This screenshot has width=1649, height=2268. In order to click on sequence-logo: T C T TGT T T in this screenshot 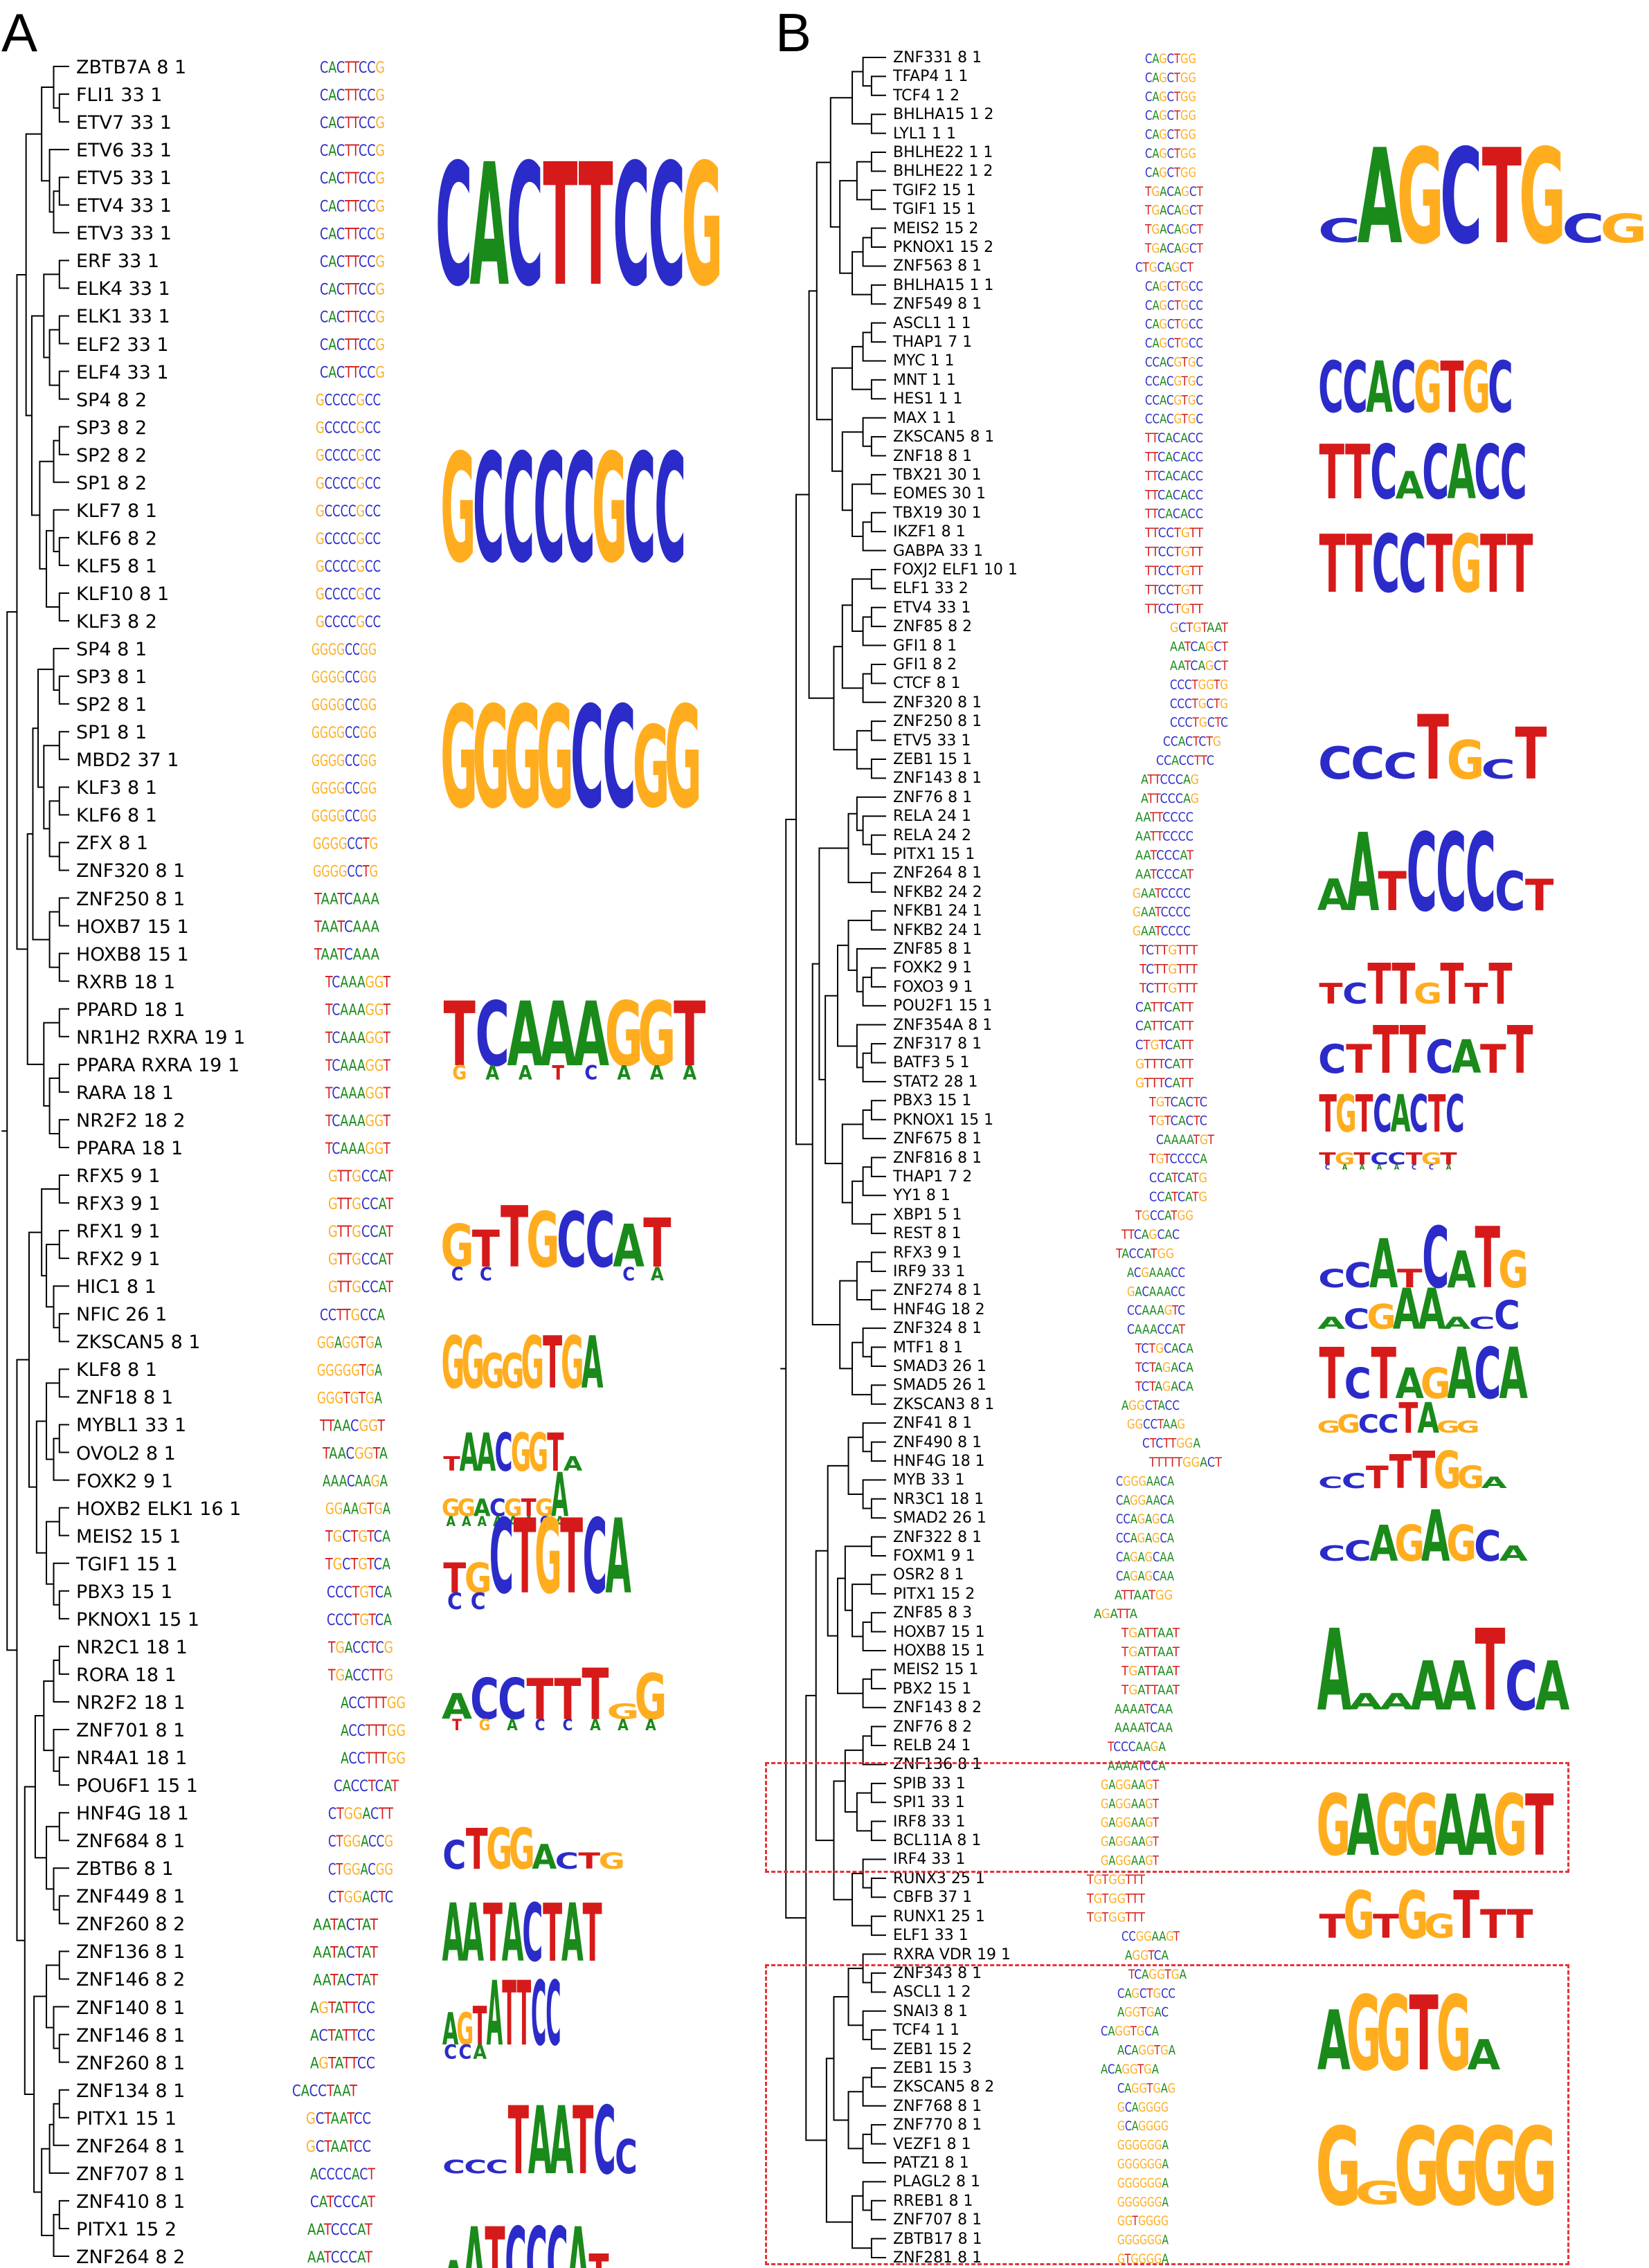, I will do `click(1415, 985)`.